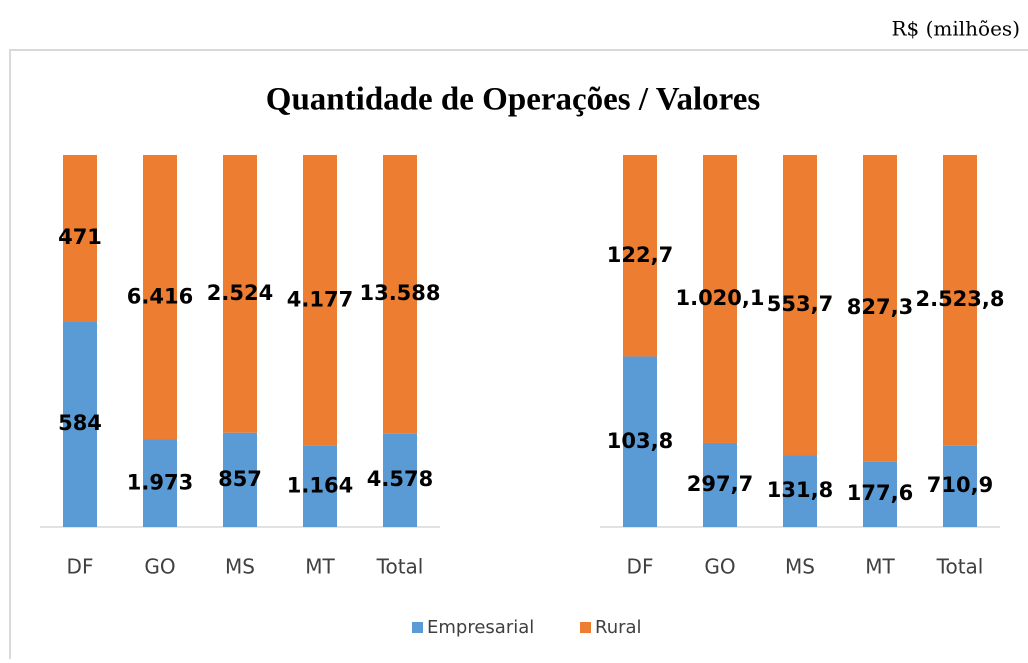 This screenshot has height=663, width=1028. Describe the element at coordinates (480, 627) in the screenshot. I see `legend-label: Empresarial` at that location.